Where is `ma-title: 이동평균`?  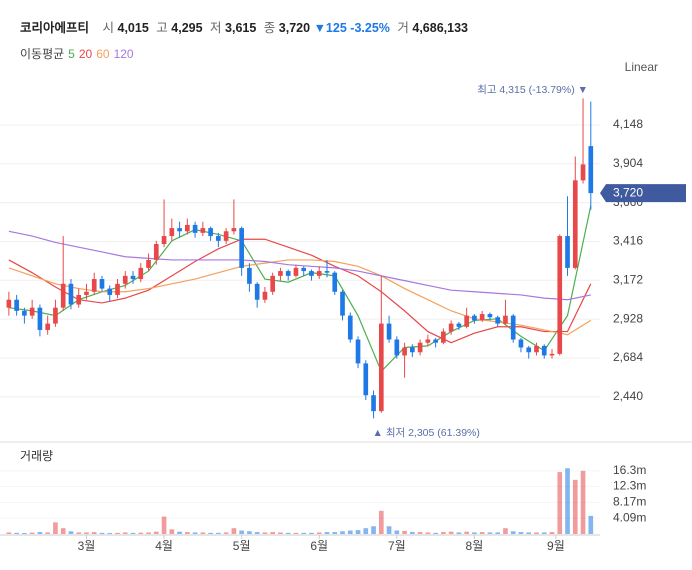
ma-title: 이동평균 is located at coordinates (42, 54).